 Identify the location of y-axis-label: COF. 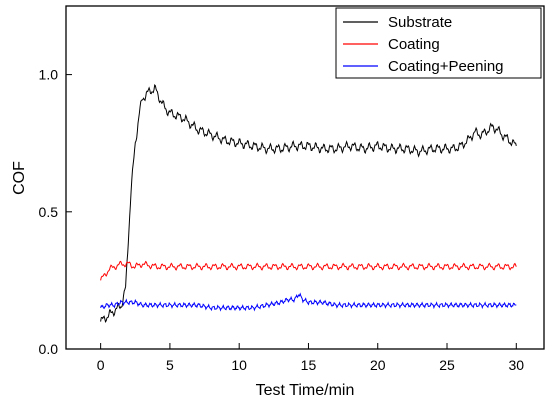
(19, 178).